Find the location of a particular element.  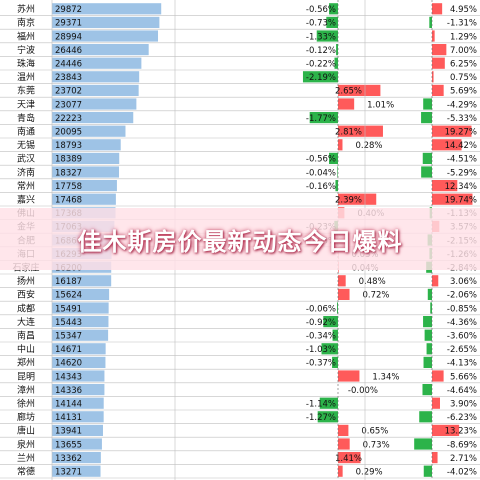

city-label: 漳州 is located at coordinates (26, 390).